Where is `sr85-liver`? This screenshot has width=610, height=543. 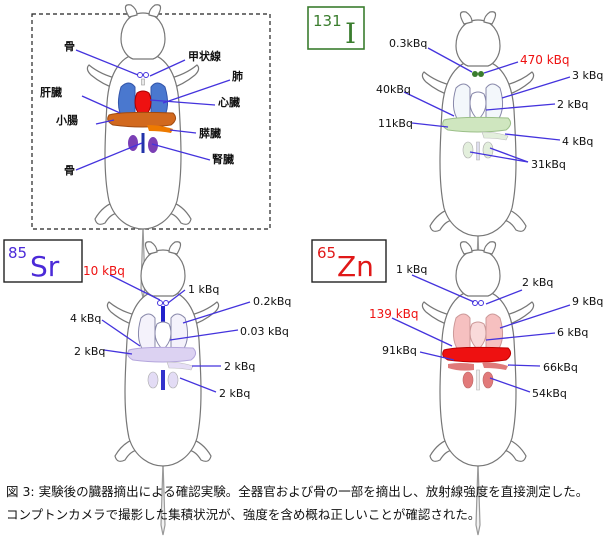
sr85-liver is located at coordinates (162, 354).